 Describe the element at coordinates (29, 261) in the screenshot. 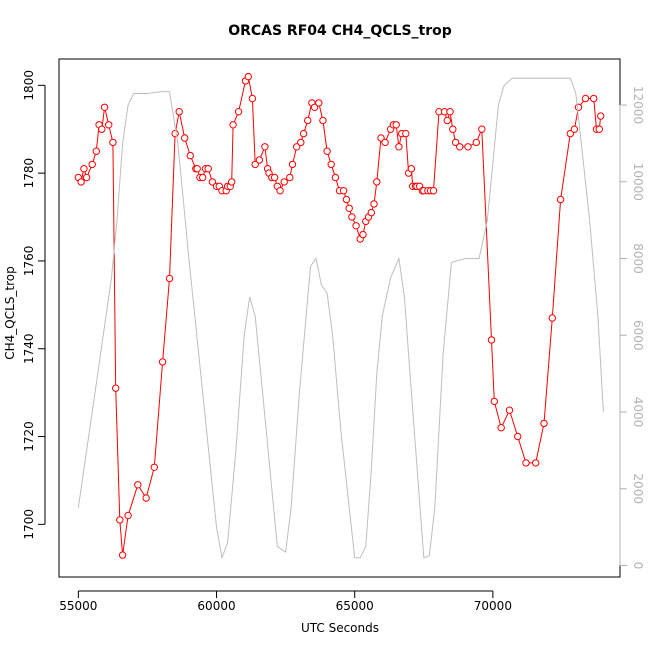

I see `y-tick-label: 1760` at that location.